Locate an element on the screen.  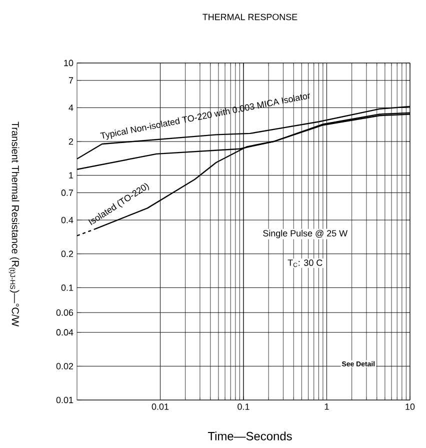
x-tick-label: 0.1 is located at coordinates (244, 407).